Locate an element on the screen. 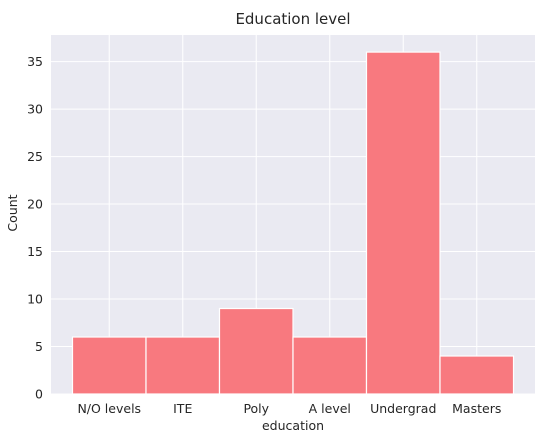 This screenshot has width=550, height=443. y-axis-label: Count is located at coordinates (12, 212).